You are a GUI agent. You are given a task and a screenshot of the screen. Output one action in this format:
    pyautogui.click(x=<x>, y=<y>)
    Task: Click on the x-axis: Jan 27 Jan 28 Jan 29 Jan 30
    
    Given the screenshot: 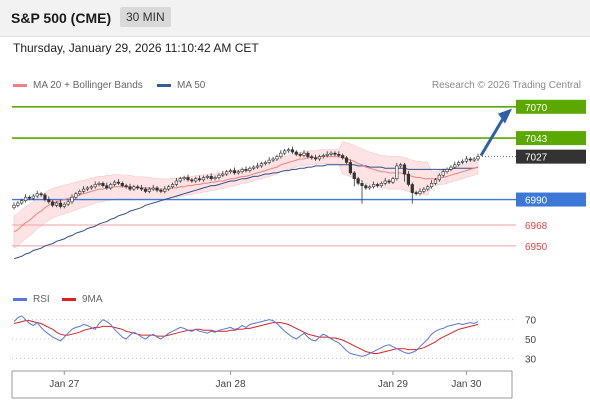 What is the action you would take?
    pyautogui.click(x=262, y=384)
    